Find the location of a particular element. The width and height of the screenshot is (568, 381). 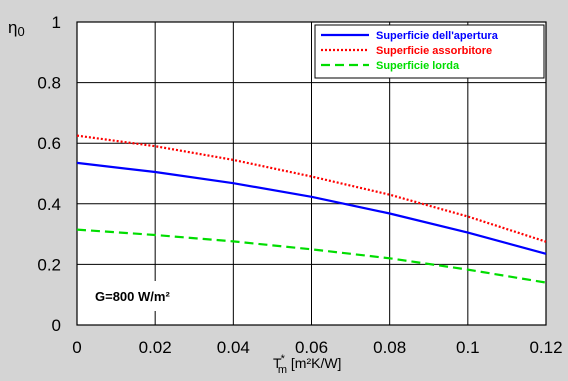

y-tick-label: 0.2 is located at coordinates (49, 264).